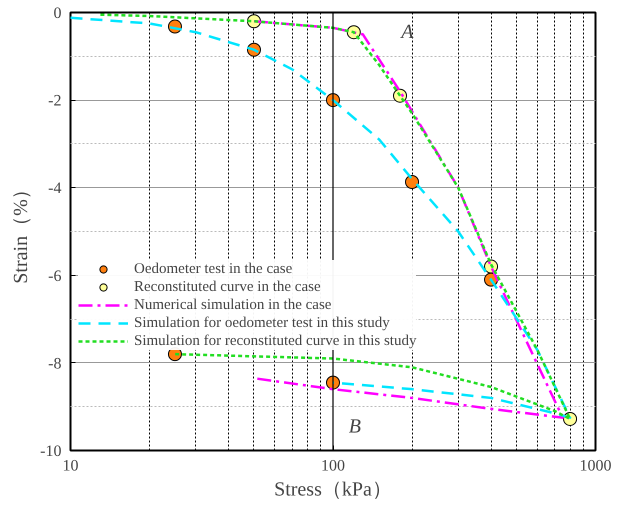 The image size is (628, 513). I want to click on y-tick-label: -6, so click(55, 276).